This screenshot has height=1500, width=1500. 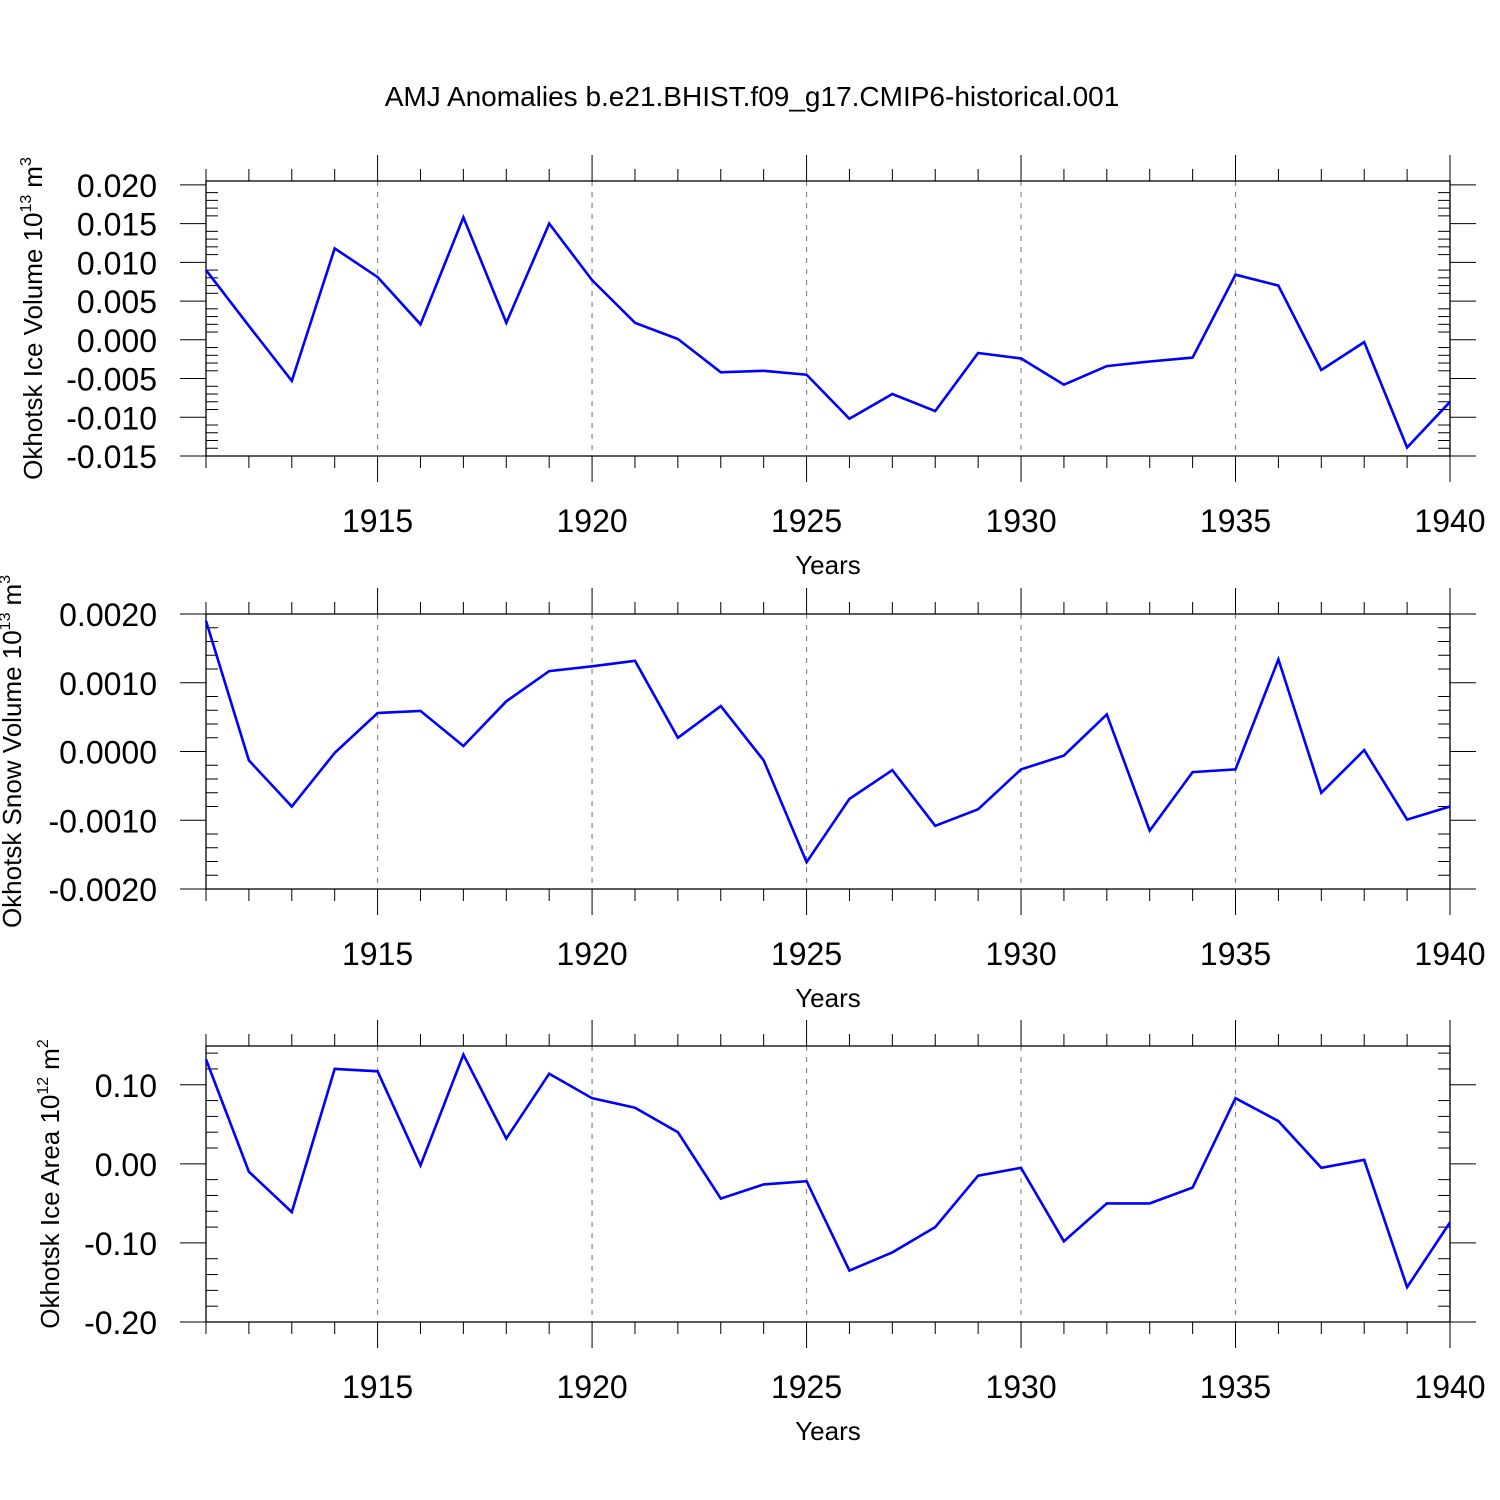 What do you see at coordinates (50, 1212) in the screenshot?
I see `y-axis-label-text: Okhotsk Ice Area 10` at bounding box center [50, 1212].